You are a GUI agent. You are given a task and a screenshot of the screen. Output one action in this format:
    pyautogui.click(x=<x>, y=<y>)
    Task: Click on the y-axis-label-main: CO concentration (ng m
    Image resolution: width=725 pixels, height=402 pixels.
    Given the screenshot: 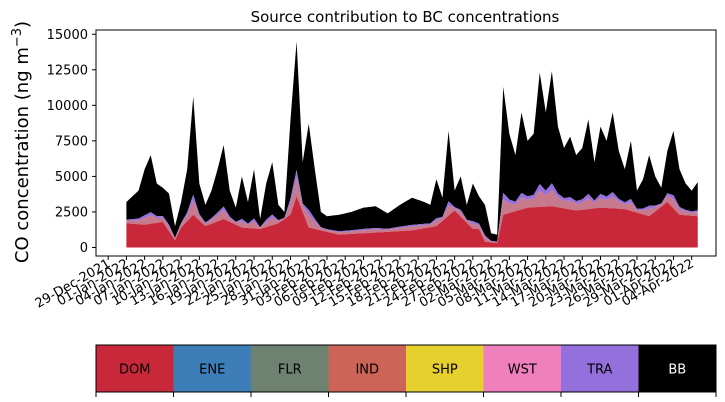 What is the action you would take?
    pyautogui.click(x=22, y=155)
    